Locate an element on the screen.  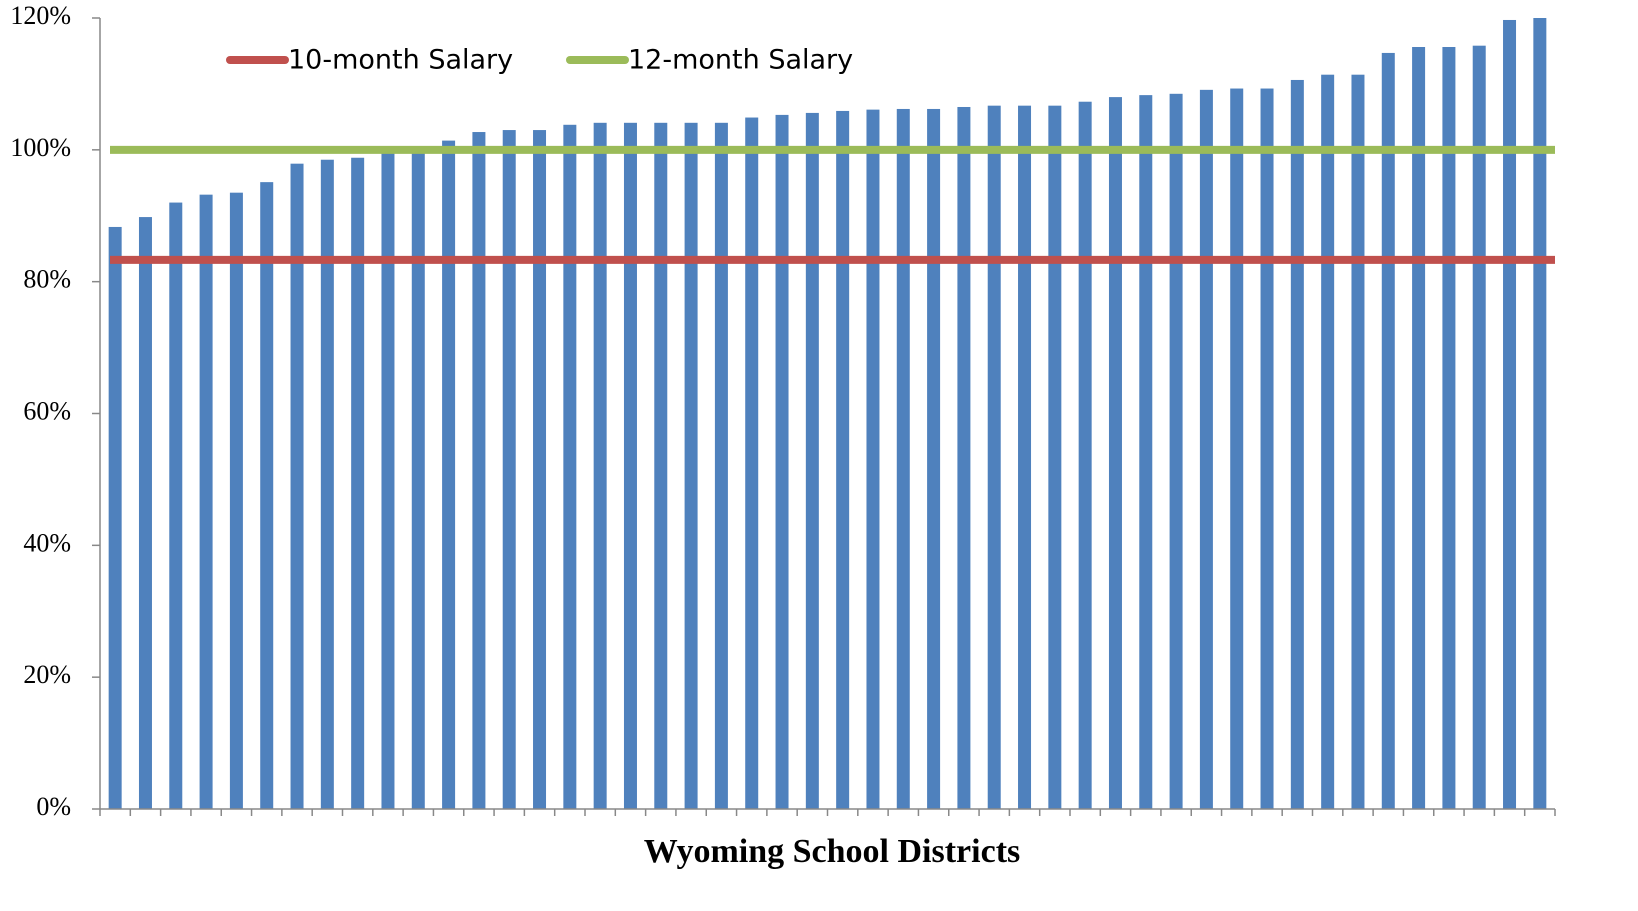
y-tick-label: 80% is located at coordinates (47, 279).